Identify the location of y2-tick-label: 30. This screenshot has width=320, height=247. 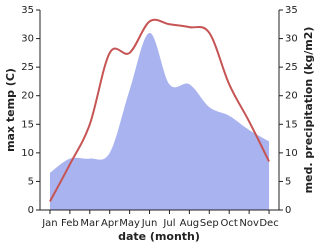
(291, 39).